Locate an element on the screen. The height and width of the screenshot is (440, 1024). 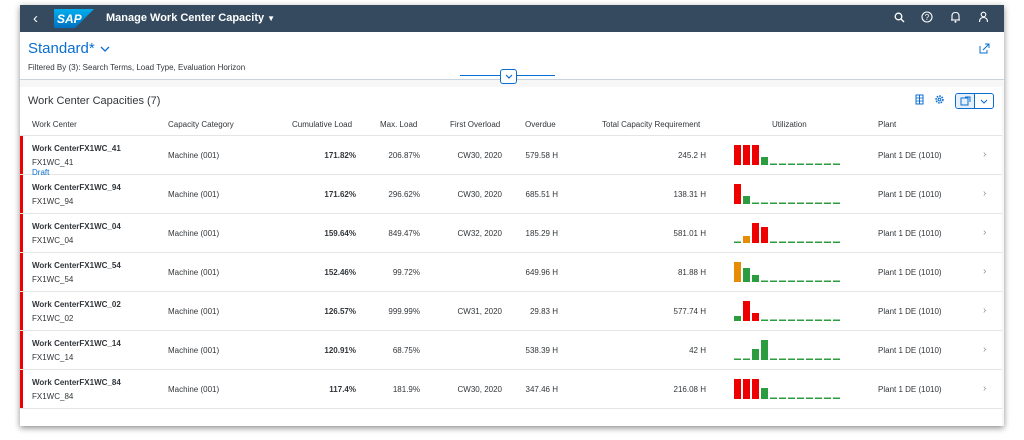
share-icon is located at coordinates (984, 50).